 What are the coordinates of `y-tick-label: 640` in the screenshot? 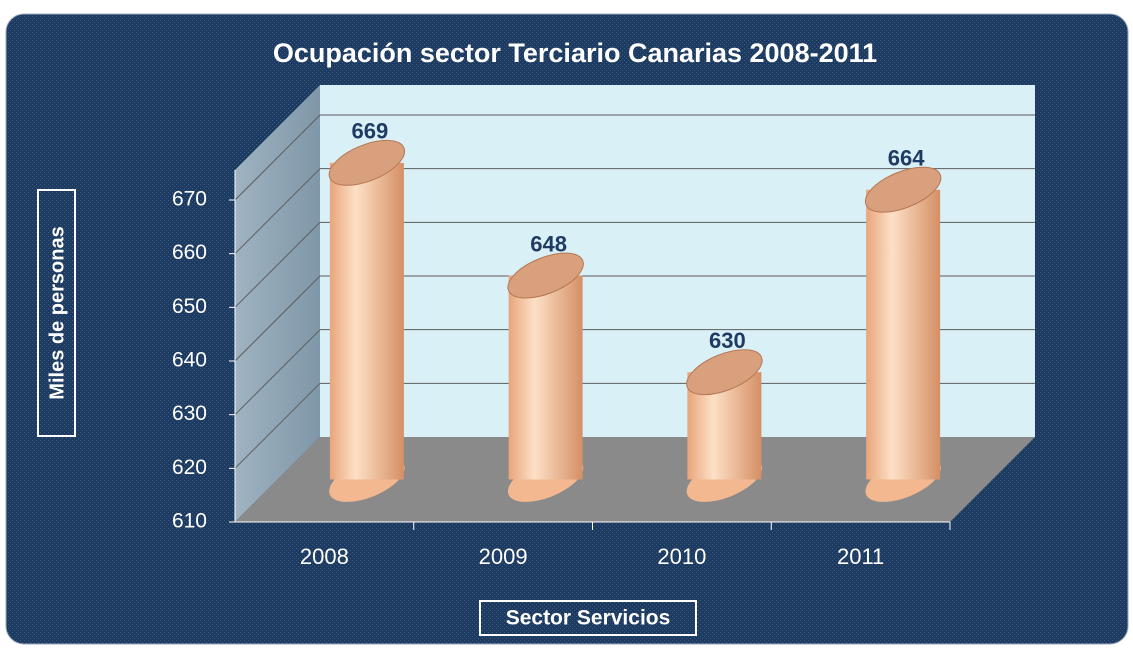 It's located at (189, 360).